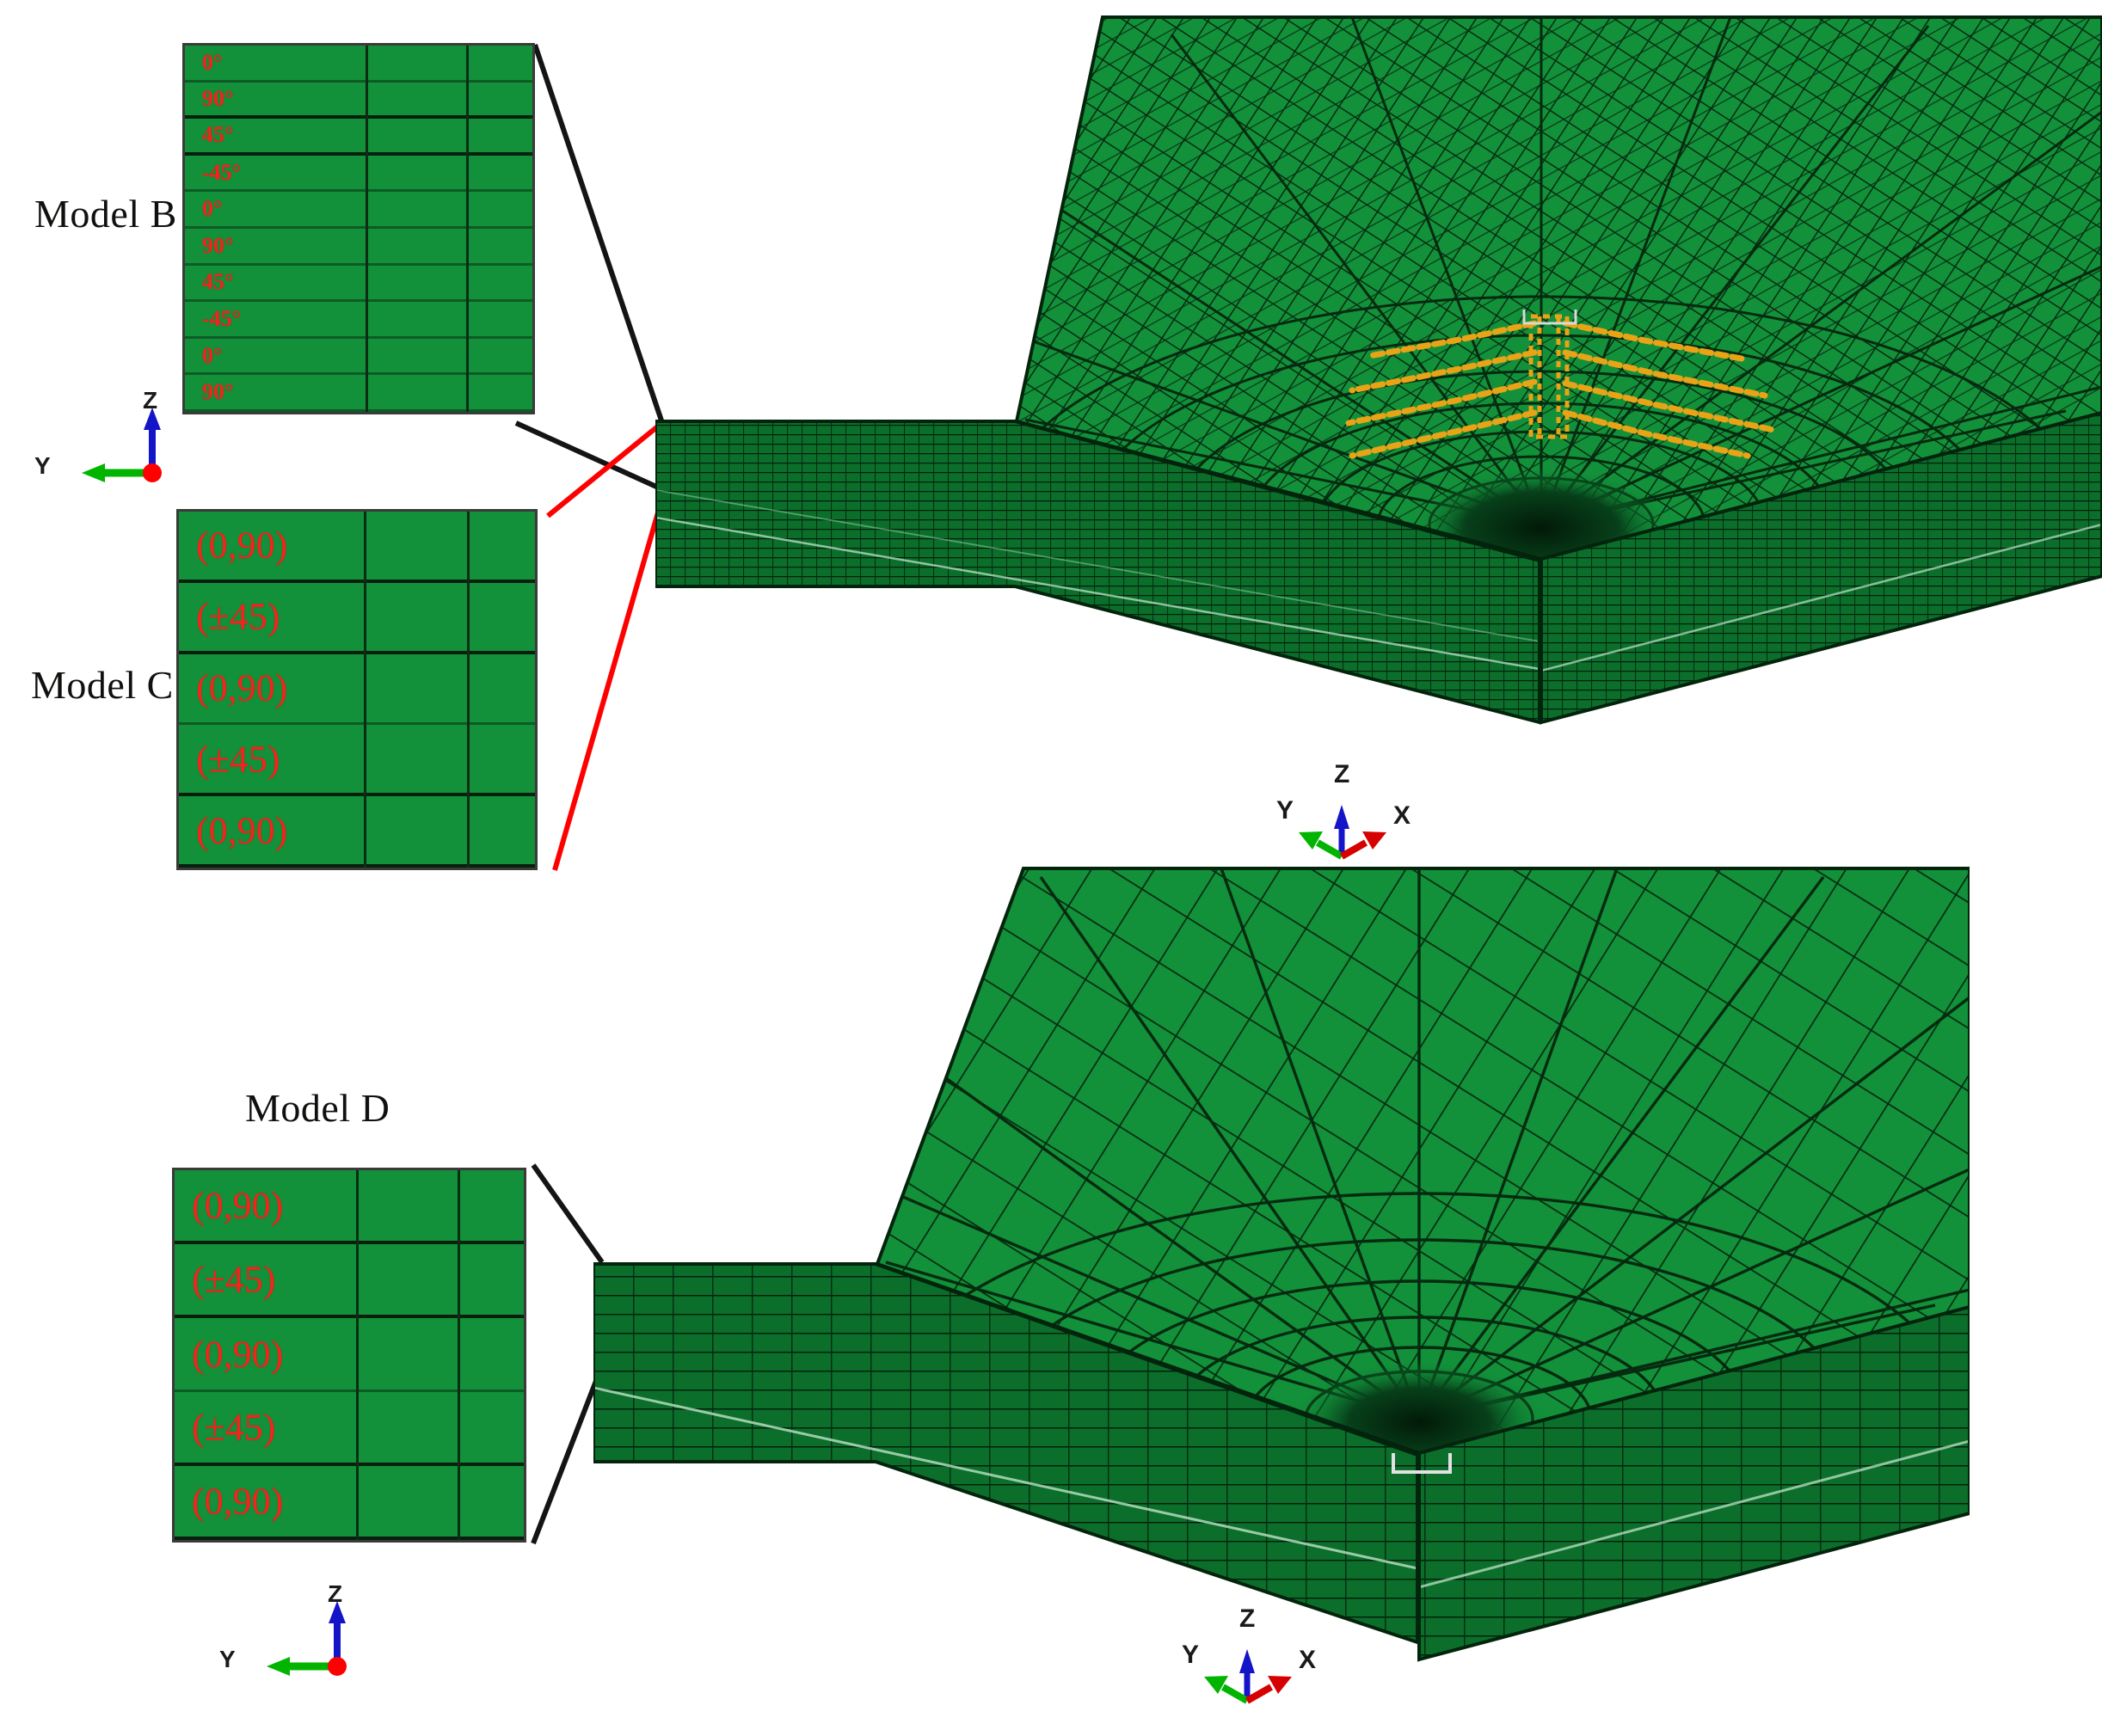 The width and height of the screenshot is (2102, 1736). Describe the element at coordinates (305, 1636) in the screenshot. I see `triad-stack-lower: Z Y` at that location.